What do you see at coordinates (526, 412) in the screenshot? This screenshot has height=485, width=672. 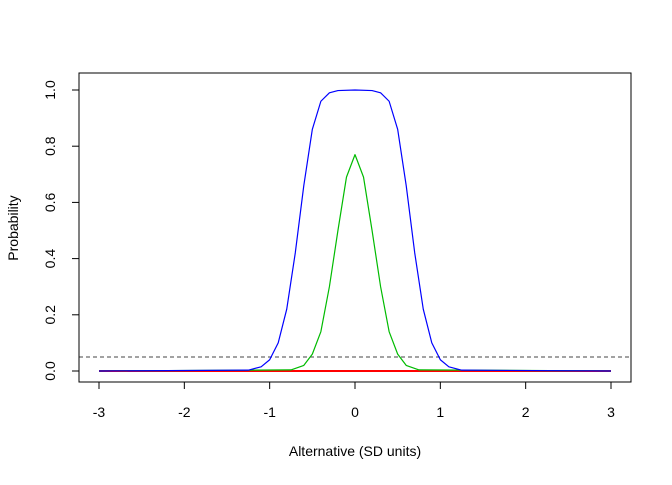 I see `x-tick-label: 2` at bounding box center [526, 412].